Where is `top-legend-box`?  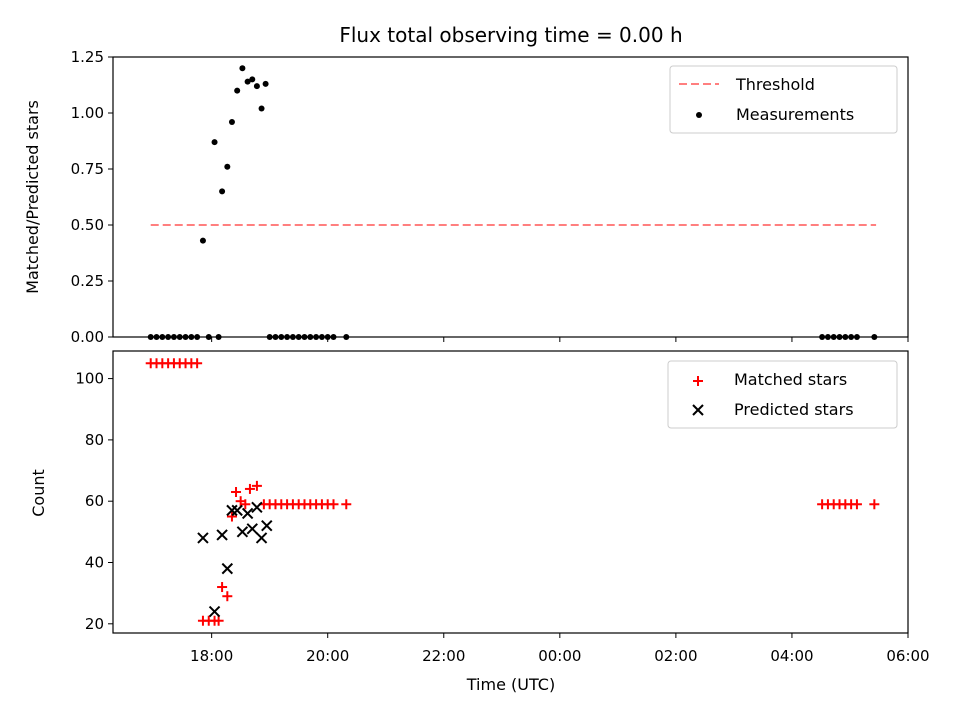 top-legend-box is located at coordinates (783, 99).